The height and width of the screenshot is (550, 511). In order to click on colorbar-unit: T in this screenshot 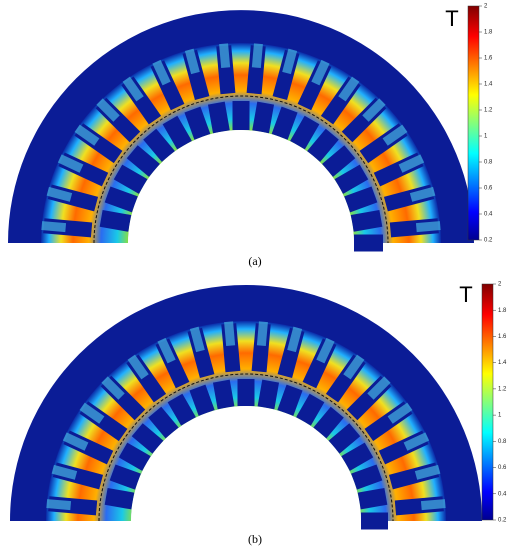, I will do `click(465, 294)`.